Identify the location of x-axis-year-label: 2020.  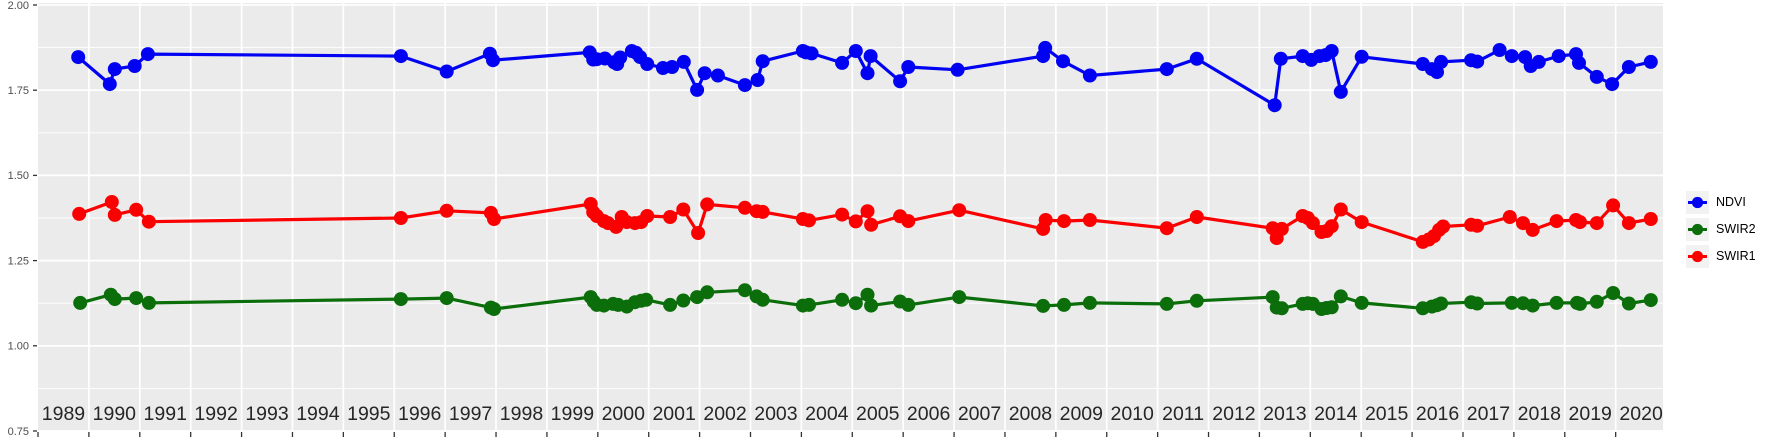
(1641, 414).